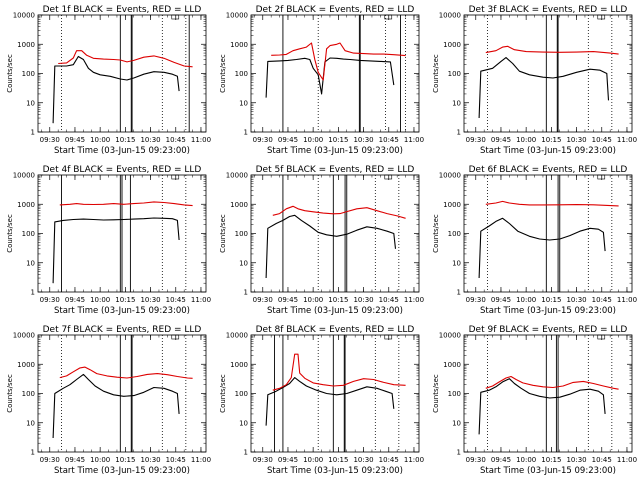  I want to click on chart-title: Det 2f BLACK = Events, RED = LLD, so click(335, 10).